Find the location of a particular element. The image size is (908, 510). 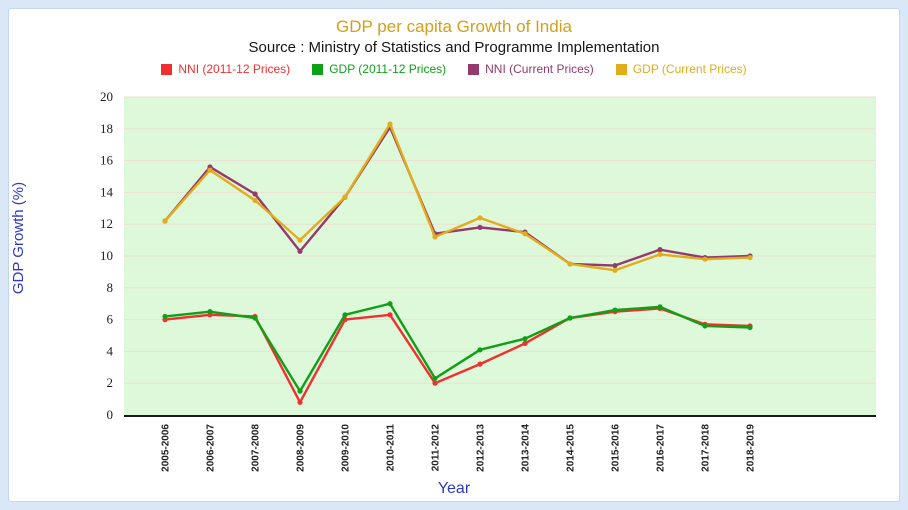

x-tick-label: 2017-2018 is located at coordinates (706, 448).